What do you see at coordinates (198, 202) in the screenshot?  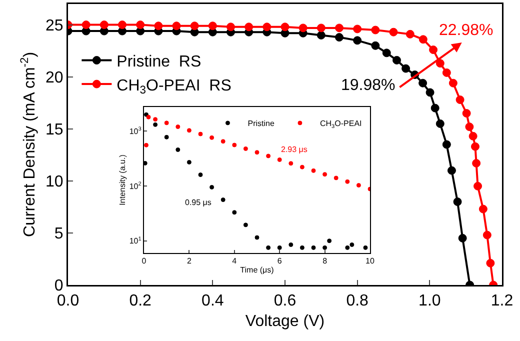 I see `annotation: 0.95 μs` at bounding box center [198, 202].